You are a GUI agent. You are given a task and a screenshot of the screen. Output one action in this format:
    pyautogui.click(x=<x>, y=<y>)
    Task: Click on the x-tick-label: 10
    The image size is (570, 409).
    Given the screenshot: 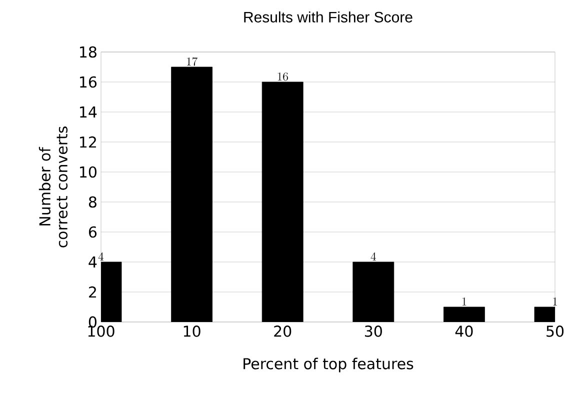 What is the action you would take?
    pyautogui.click(x=192, y=331)
    